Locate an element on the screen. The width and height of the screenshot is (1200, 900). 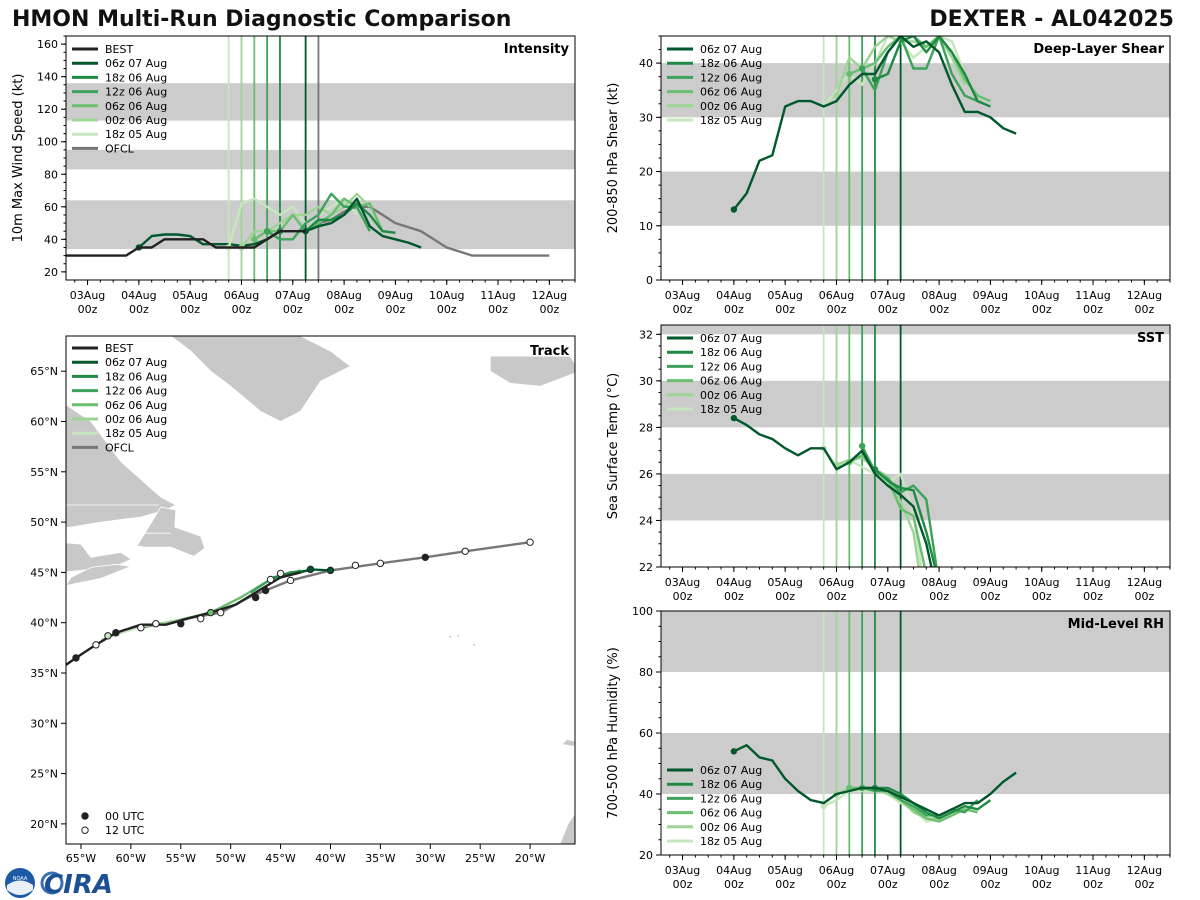
rh-series-start-point is located at coordinates (823, 806).